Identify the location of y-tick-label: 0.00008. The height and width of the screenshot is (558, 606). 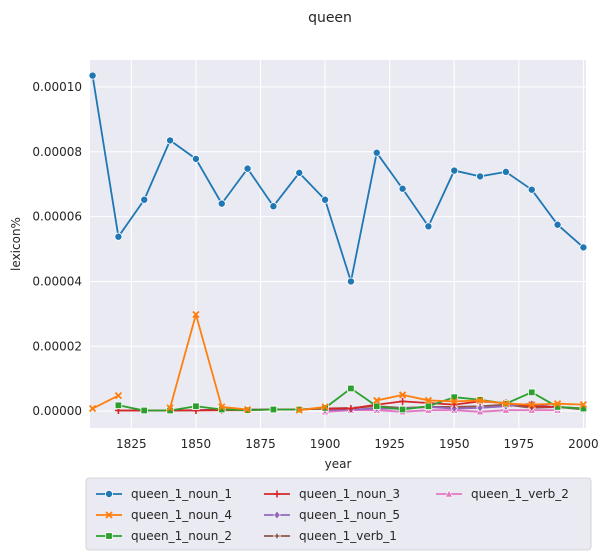
(57, 152).